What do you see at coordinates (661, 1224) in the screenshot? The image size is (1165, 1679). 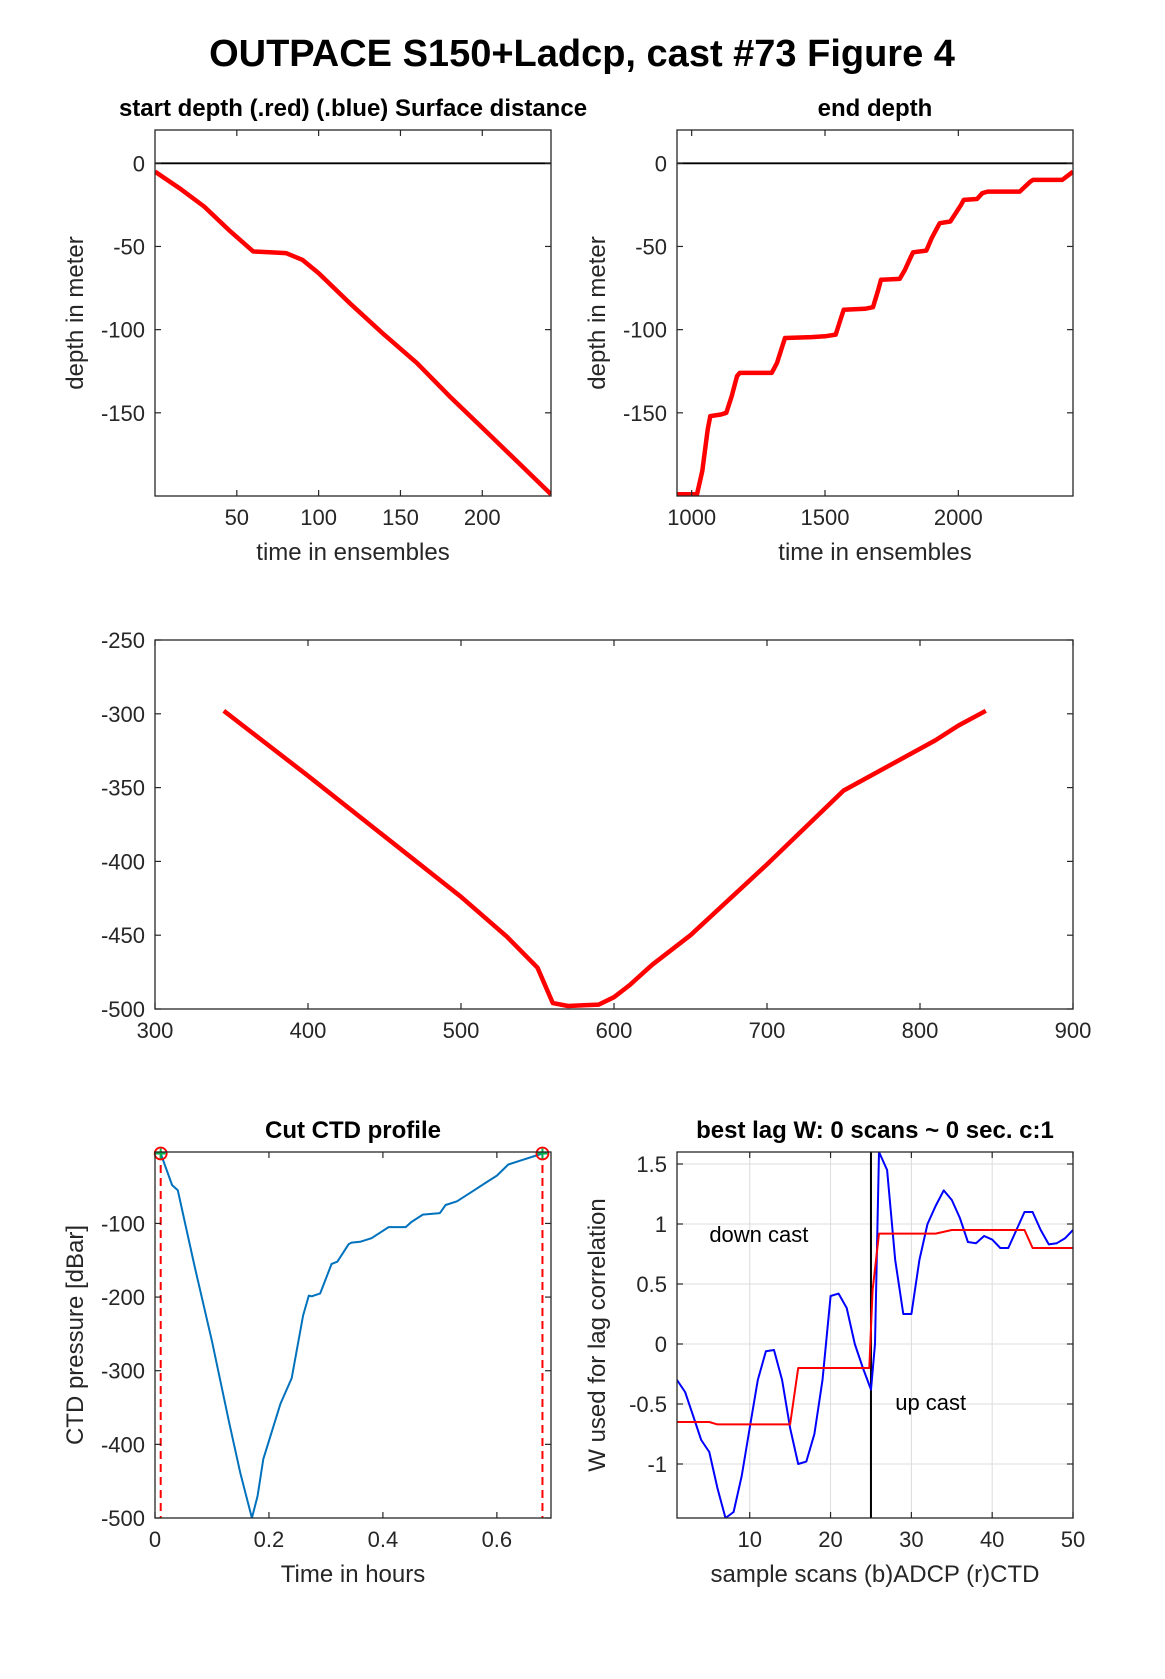 I see `y-tick-label: 1` at bounding box center [661, 1224].